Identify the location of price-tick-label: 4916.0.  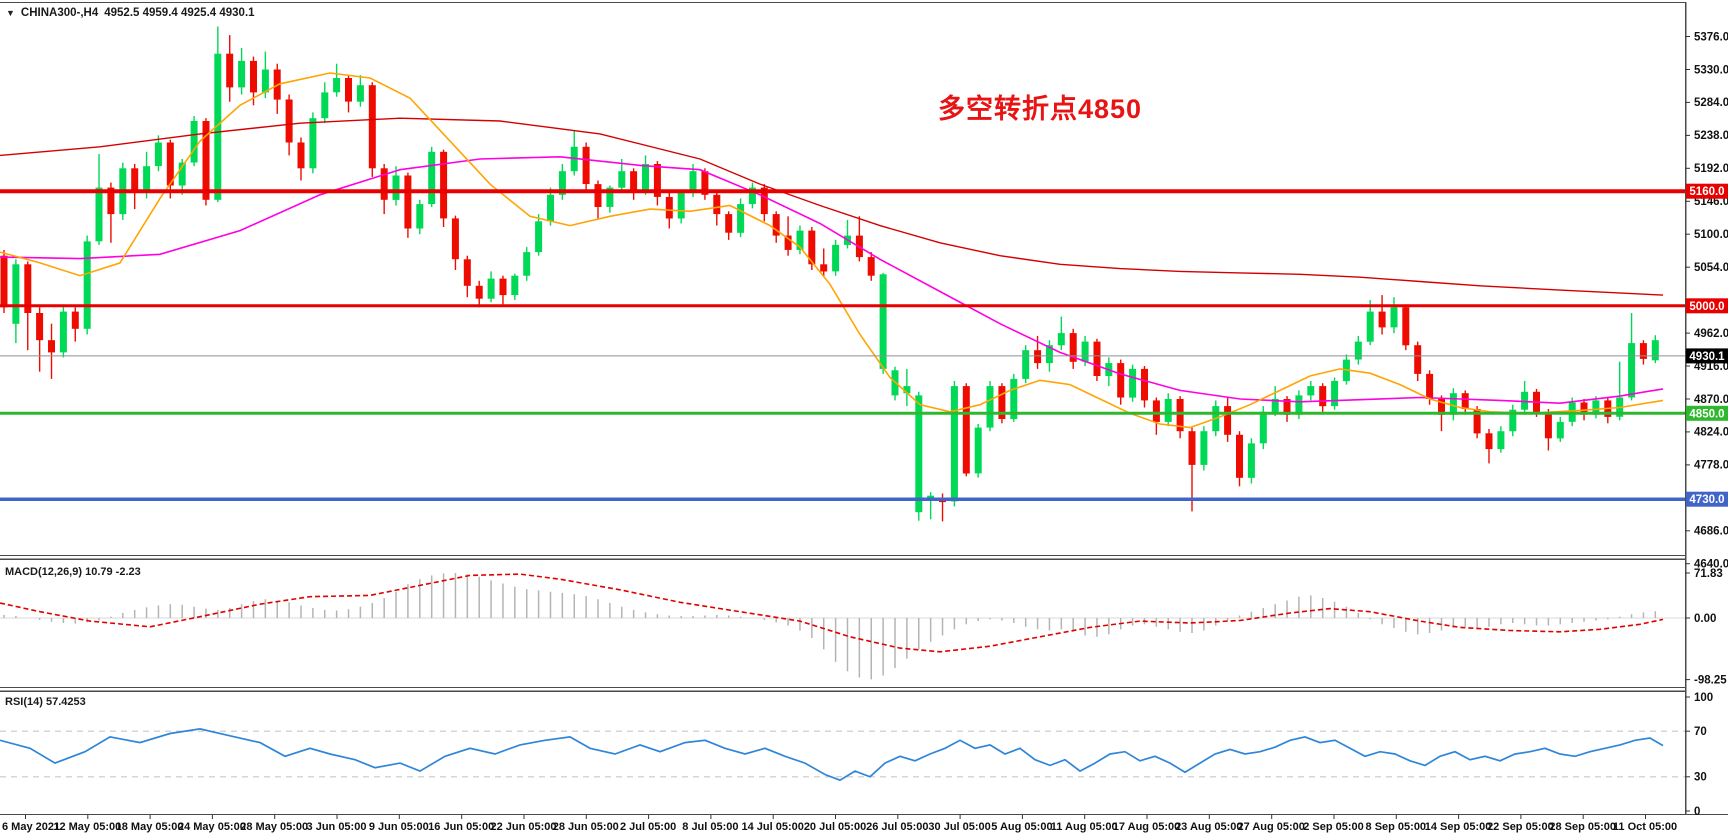
(1711, 367).